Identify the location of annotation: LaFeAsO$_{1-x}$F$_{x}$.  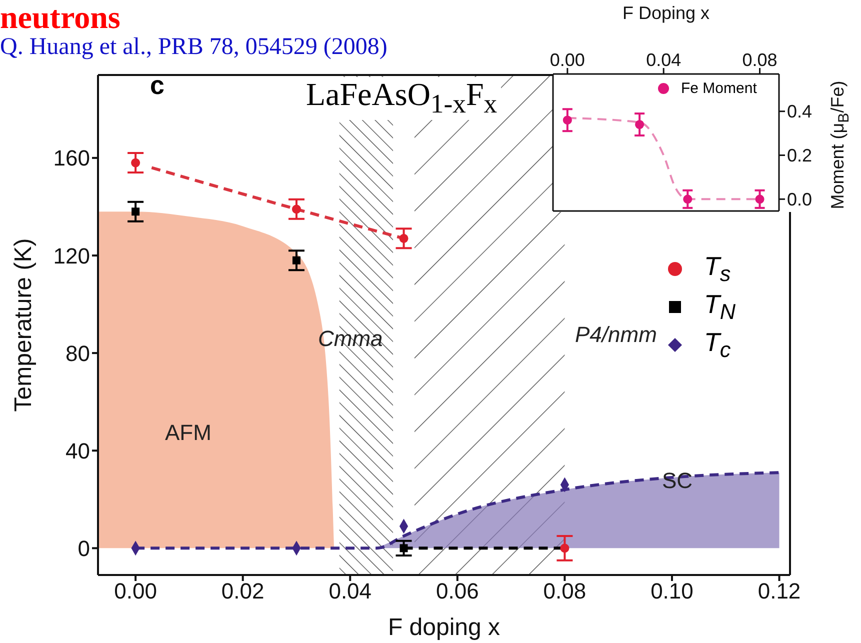
(402, 98).